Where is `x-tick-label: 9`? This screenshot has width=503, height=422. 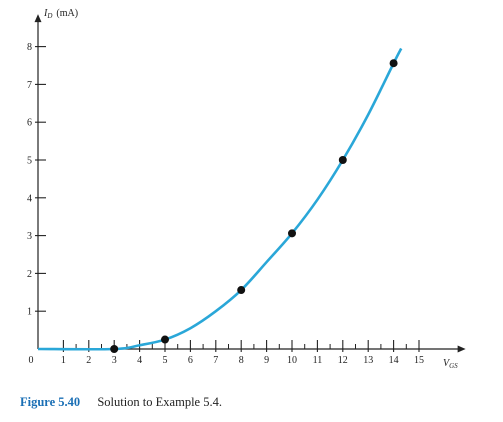 x-tick-label: 9 is located at coordinates (266, 360).